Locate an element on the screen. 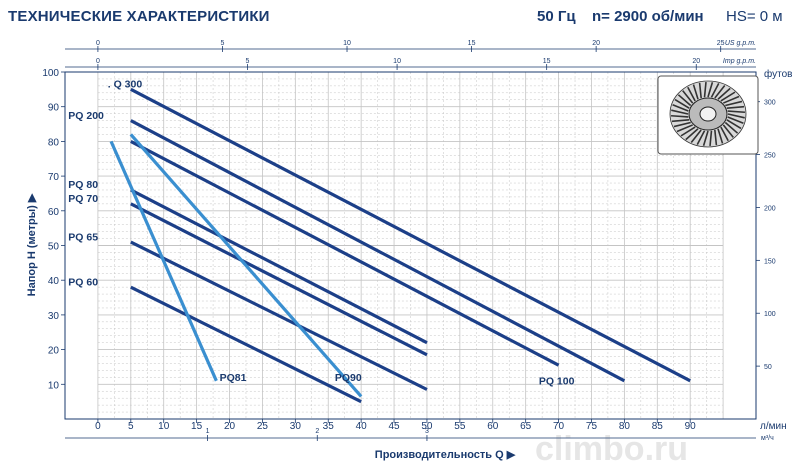 This screenshot has width=810, height=467. top-axes: 0 5 10 15 20 25 US g.p.m. 0 5 10 15 20 Imp g.p.m. is located at coordinates (410, 55).